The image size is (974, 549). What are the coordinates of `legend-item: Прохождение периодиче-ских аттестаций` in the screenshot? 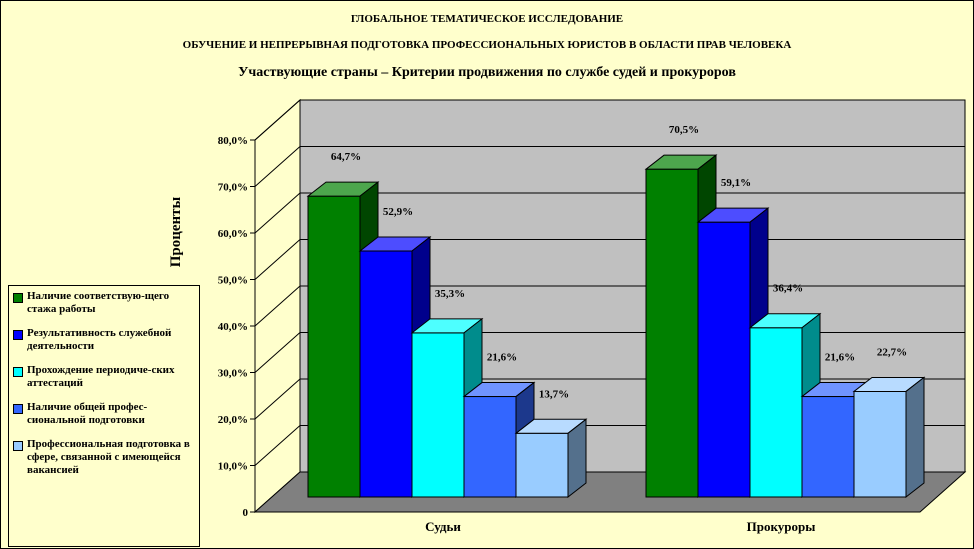 It's located at (104, 377).